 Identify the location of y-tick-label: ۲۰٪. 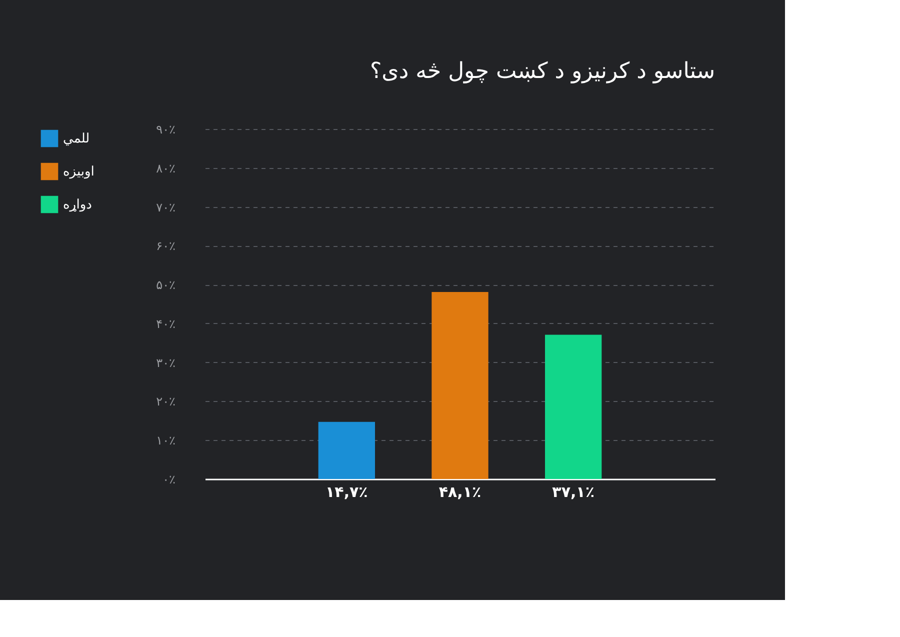
(166, 401).